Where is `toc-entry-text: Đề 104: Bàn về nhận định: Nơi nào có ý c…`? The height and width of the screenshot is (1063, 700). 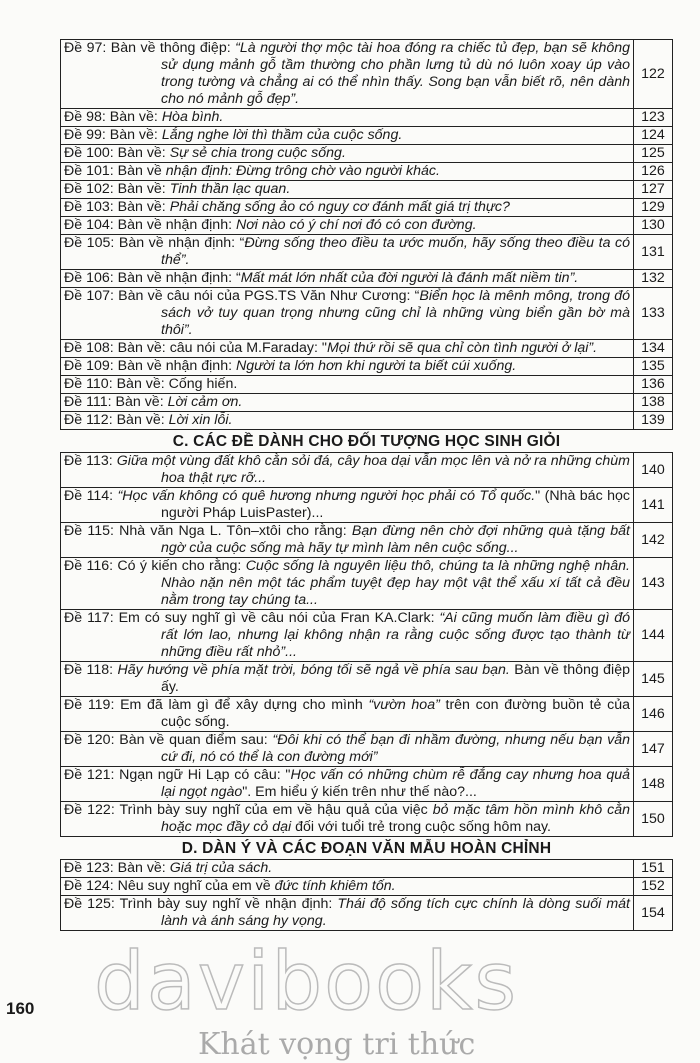
toc-entry-text: Đề 104: Bàn về nhận định: Nơi nào có ý c… is located at coordinates (347, 225).